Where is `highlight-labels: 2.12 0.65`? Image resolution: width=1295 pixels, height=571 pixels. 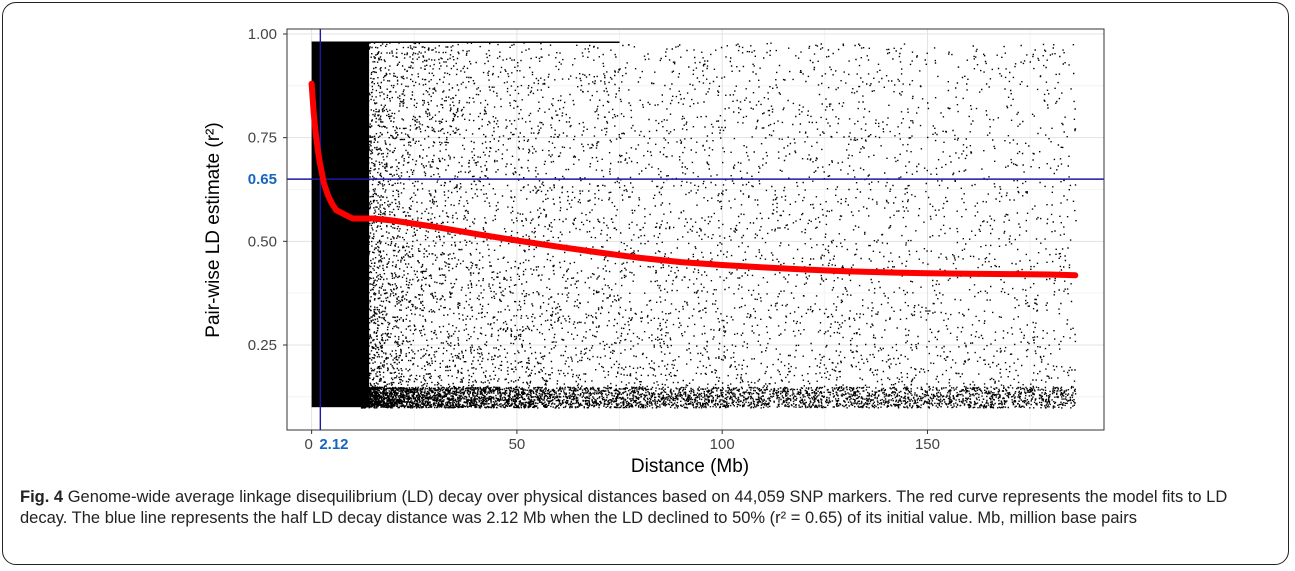
highlight-labels: 2.12 0.65 is located at coordinates (298, 312).